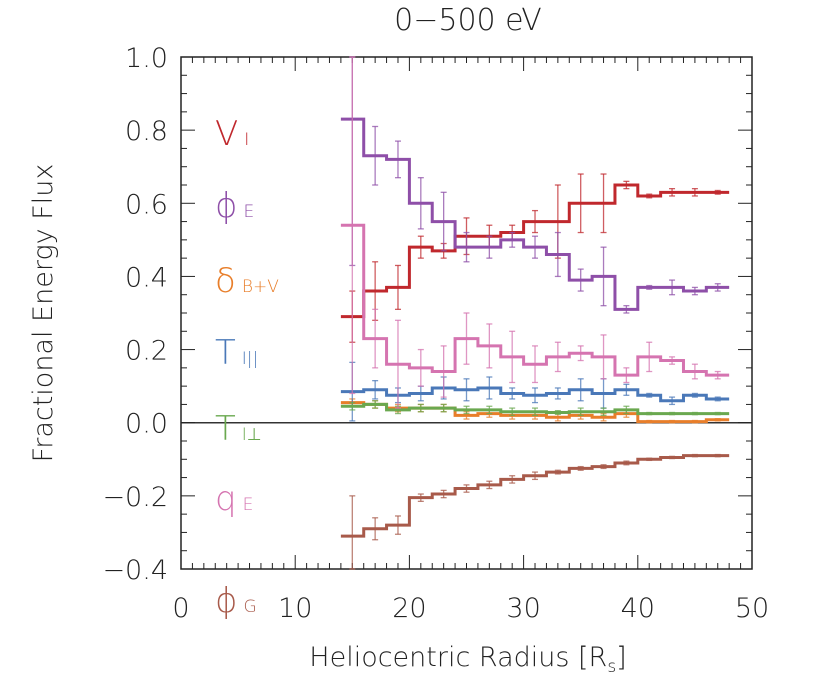 The height and width of the screenshot is (695, 826). Describe the element at coordinates (252, 435) in the screenshot. I see `legend-subscript: I⊥` at that location.